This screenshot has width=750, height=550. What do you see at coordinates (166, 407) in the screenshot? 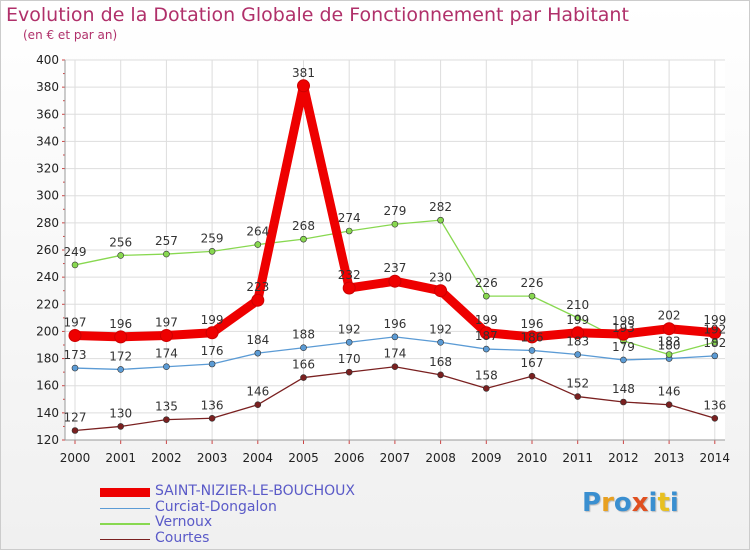
I see `data-label: 135` at bounding box center [166, 407].